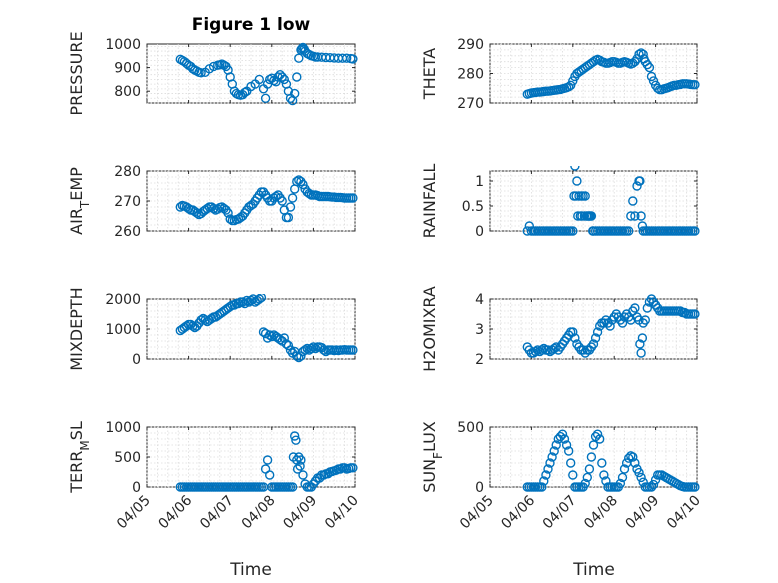 The width and height of the screenshot is (778, 583). Describe the element at coordinates (479, 300) in the screenshot. I see `y-tick-label: 4` at that location.